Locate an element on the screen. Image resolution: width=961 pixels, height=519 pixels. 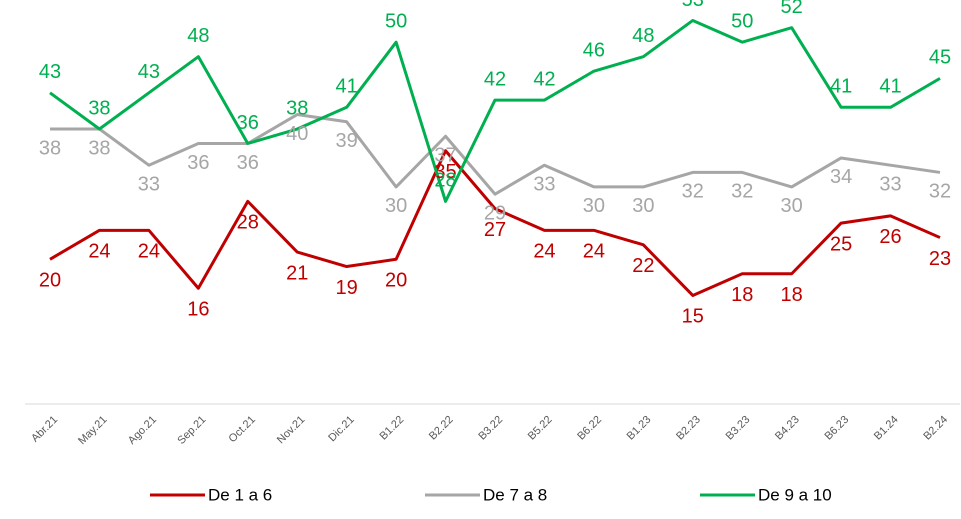
data-label: 22 is located at coordinates (643, 266).